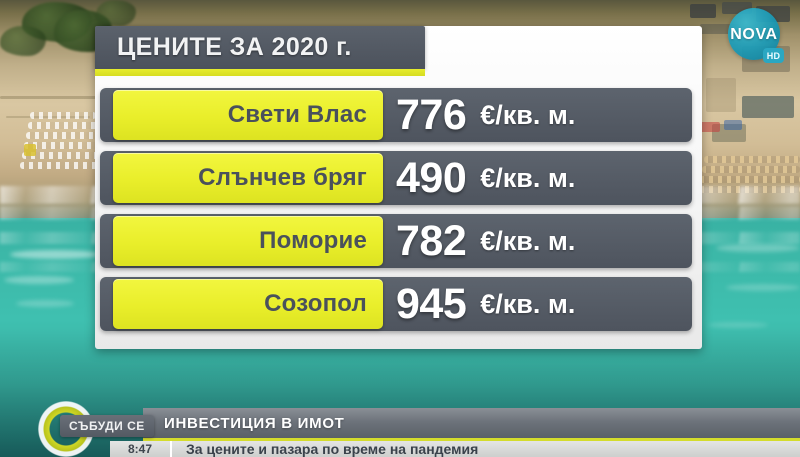 Image resolution: width=800 pixels, height=457 pixels. I want to click on price-value-group: 782 €/кв. м., so click(485, 241).